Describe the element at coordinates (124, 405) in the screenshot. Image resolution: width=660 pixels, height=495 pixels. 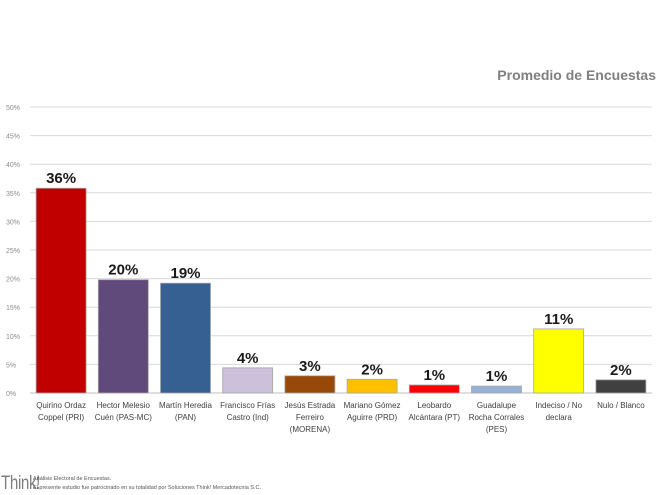
I see `x-tick-label-line: Hector Melesio` at that location.